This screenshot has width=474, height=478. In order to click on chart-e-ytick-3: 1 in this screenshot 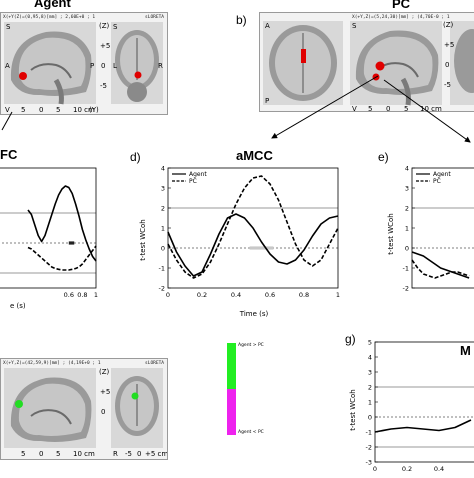, I will do `click(407, 229)`.